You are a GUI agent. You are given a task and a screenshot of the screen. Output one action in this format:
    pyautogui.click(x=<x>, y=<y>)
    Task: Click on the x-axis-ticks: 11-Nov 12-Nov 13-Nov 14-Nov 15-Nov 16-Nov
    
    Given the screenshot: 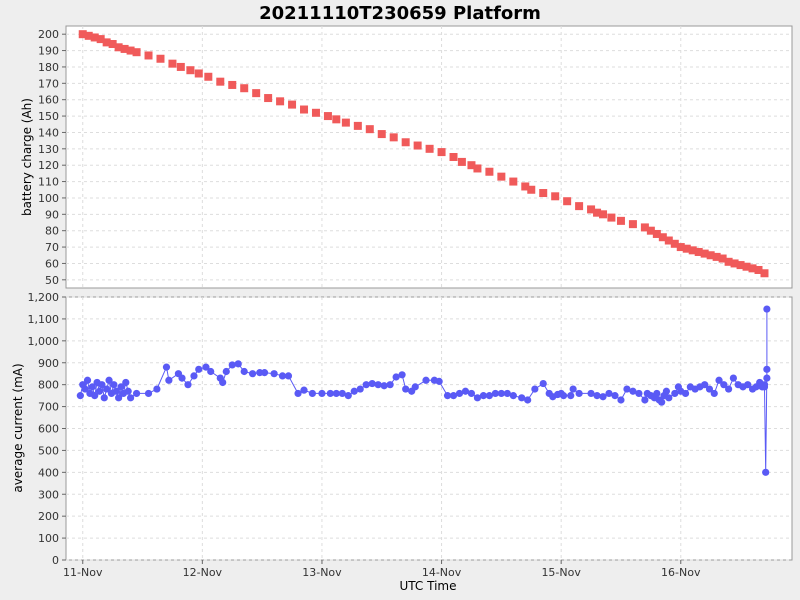 What is the action you would take?
    pyautogui.click(x=382, y=569)
    